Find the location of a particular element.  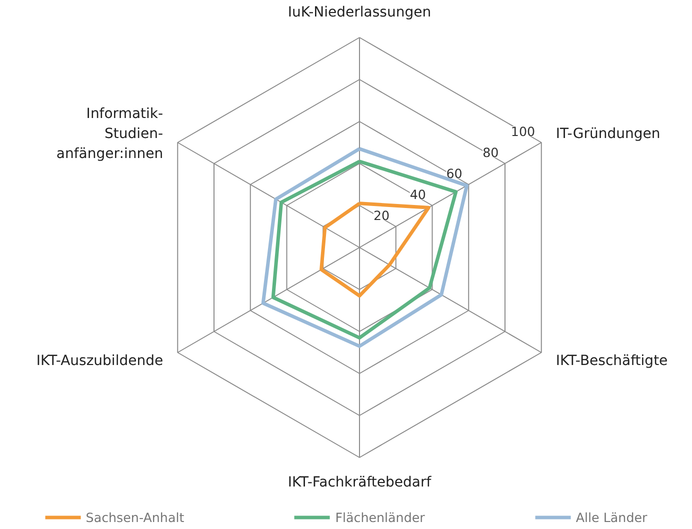

y-tick-label: 60 is located at coordinates (454, 174).